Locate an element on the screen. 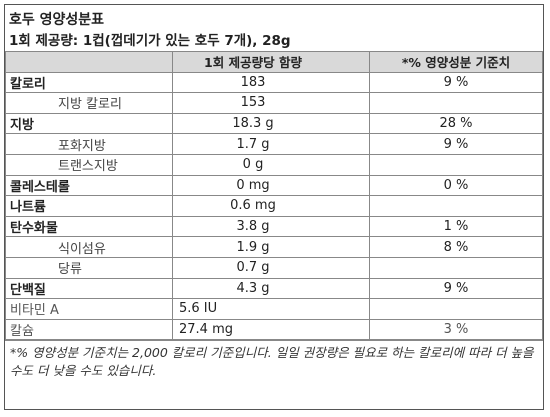 The width and height of the screenshot is (550, 417). daily-value: 3 % is located at coordinates (456, 329).